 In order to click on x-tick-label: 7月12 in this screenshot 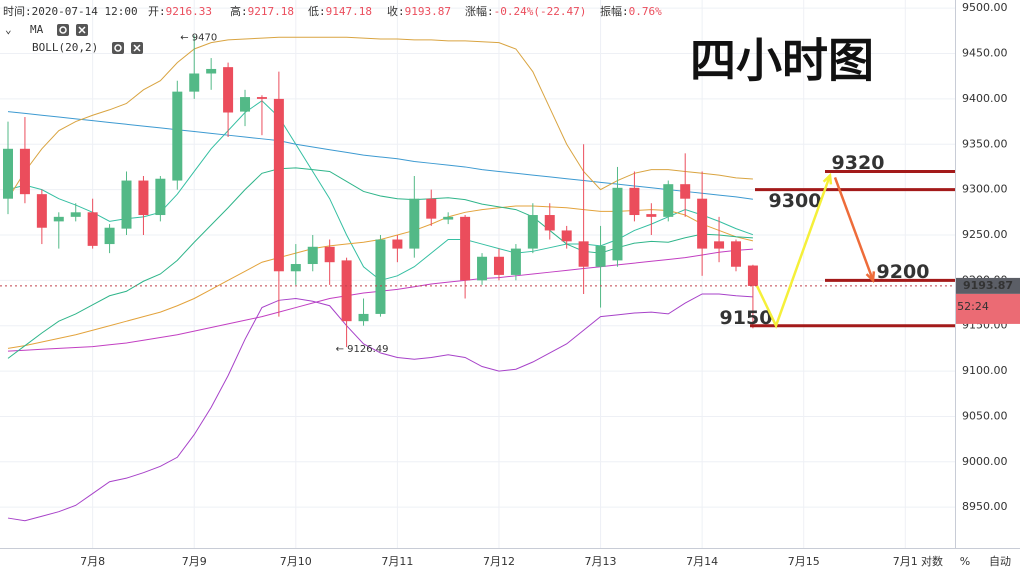, I will do `click(499, 561)`.